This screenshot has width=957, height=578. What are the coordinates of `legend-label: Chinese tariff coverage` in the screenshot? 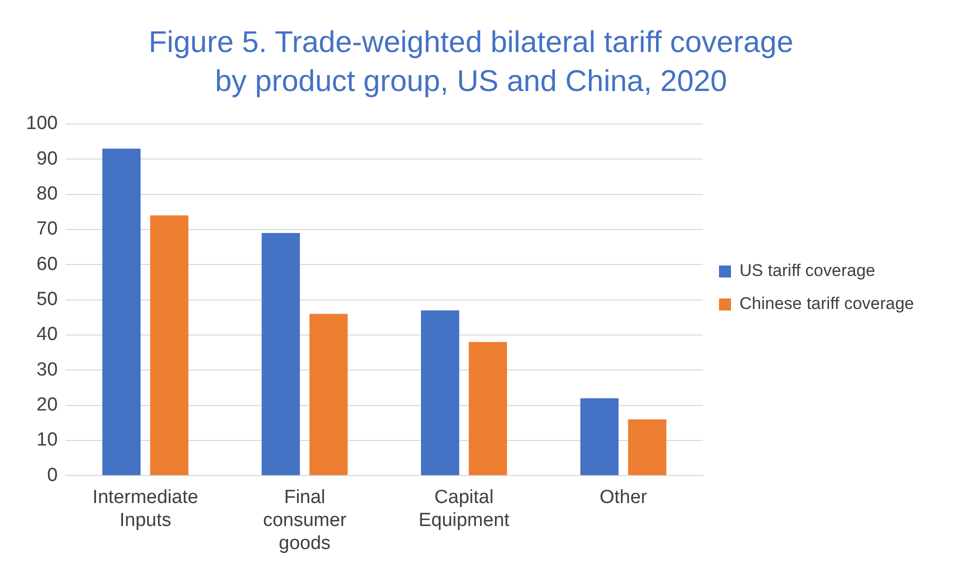 It's located at (826, 304).